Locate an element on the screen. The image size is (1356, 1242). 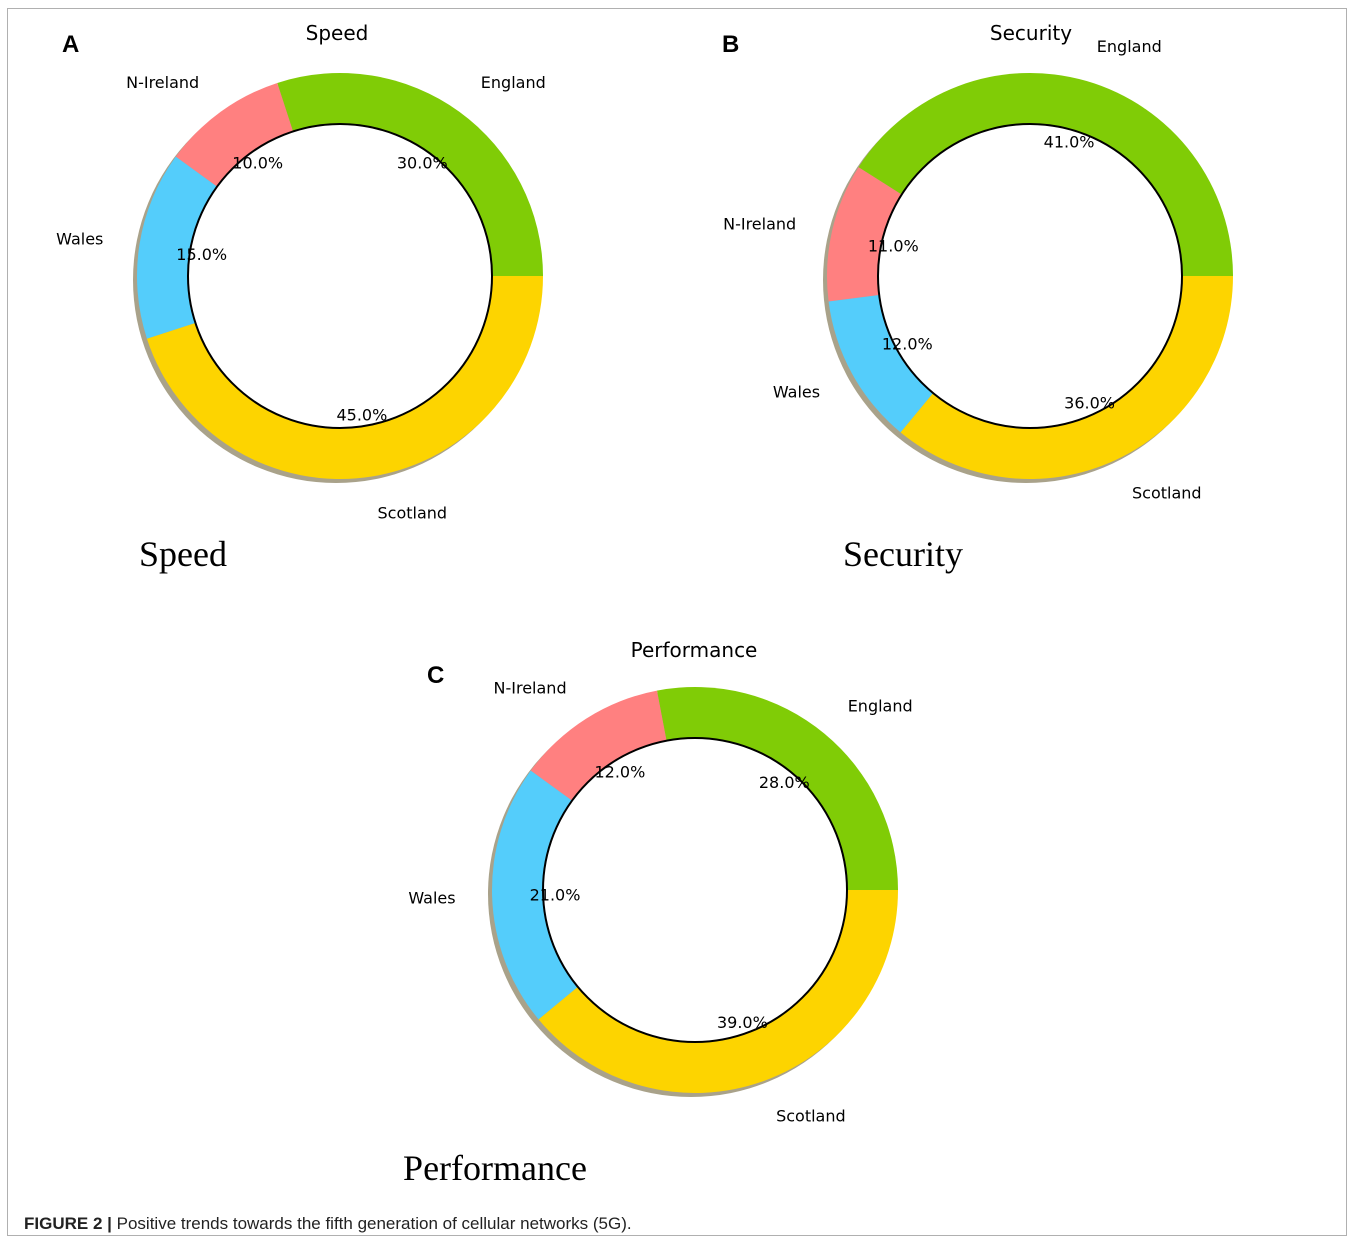
panel-letter-c: C is located at coordinates (435, 675).